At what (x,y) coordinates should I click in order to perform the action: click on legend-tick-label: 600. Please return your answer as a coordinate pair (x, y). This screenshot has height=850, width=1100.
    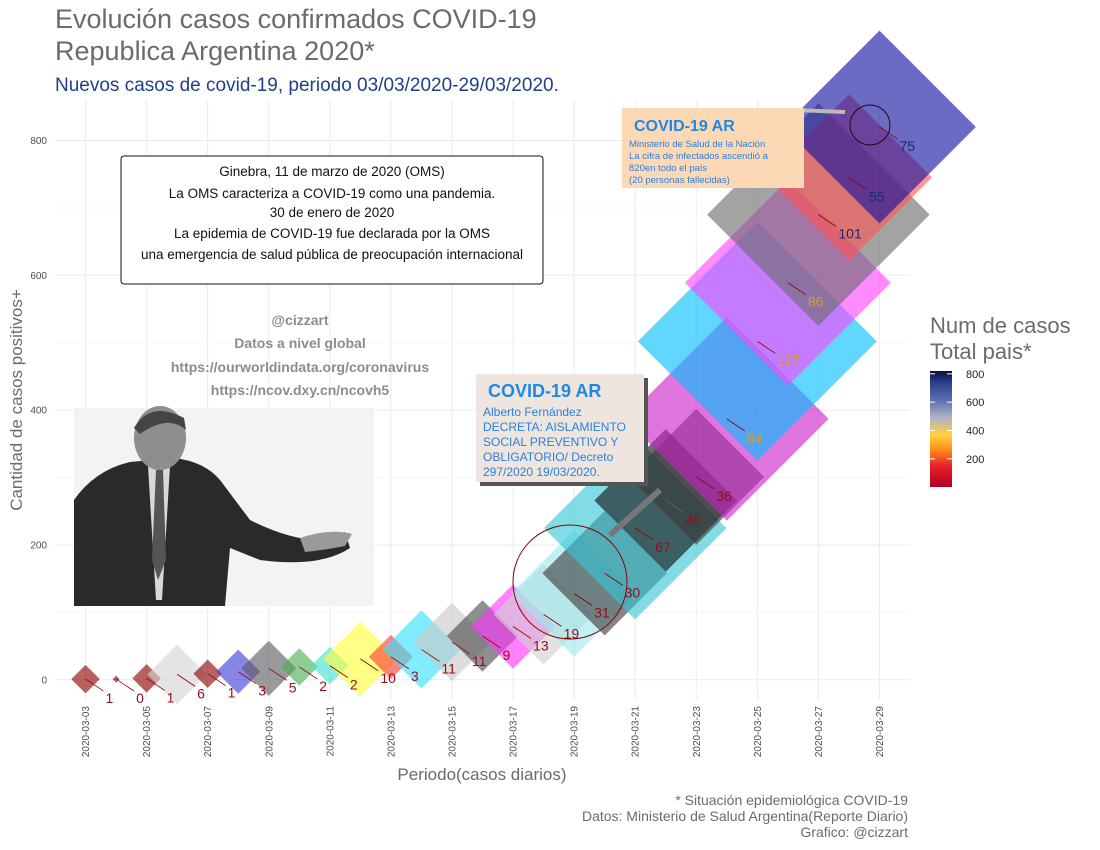
    Looking at the image, I should click on (975, 403).